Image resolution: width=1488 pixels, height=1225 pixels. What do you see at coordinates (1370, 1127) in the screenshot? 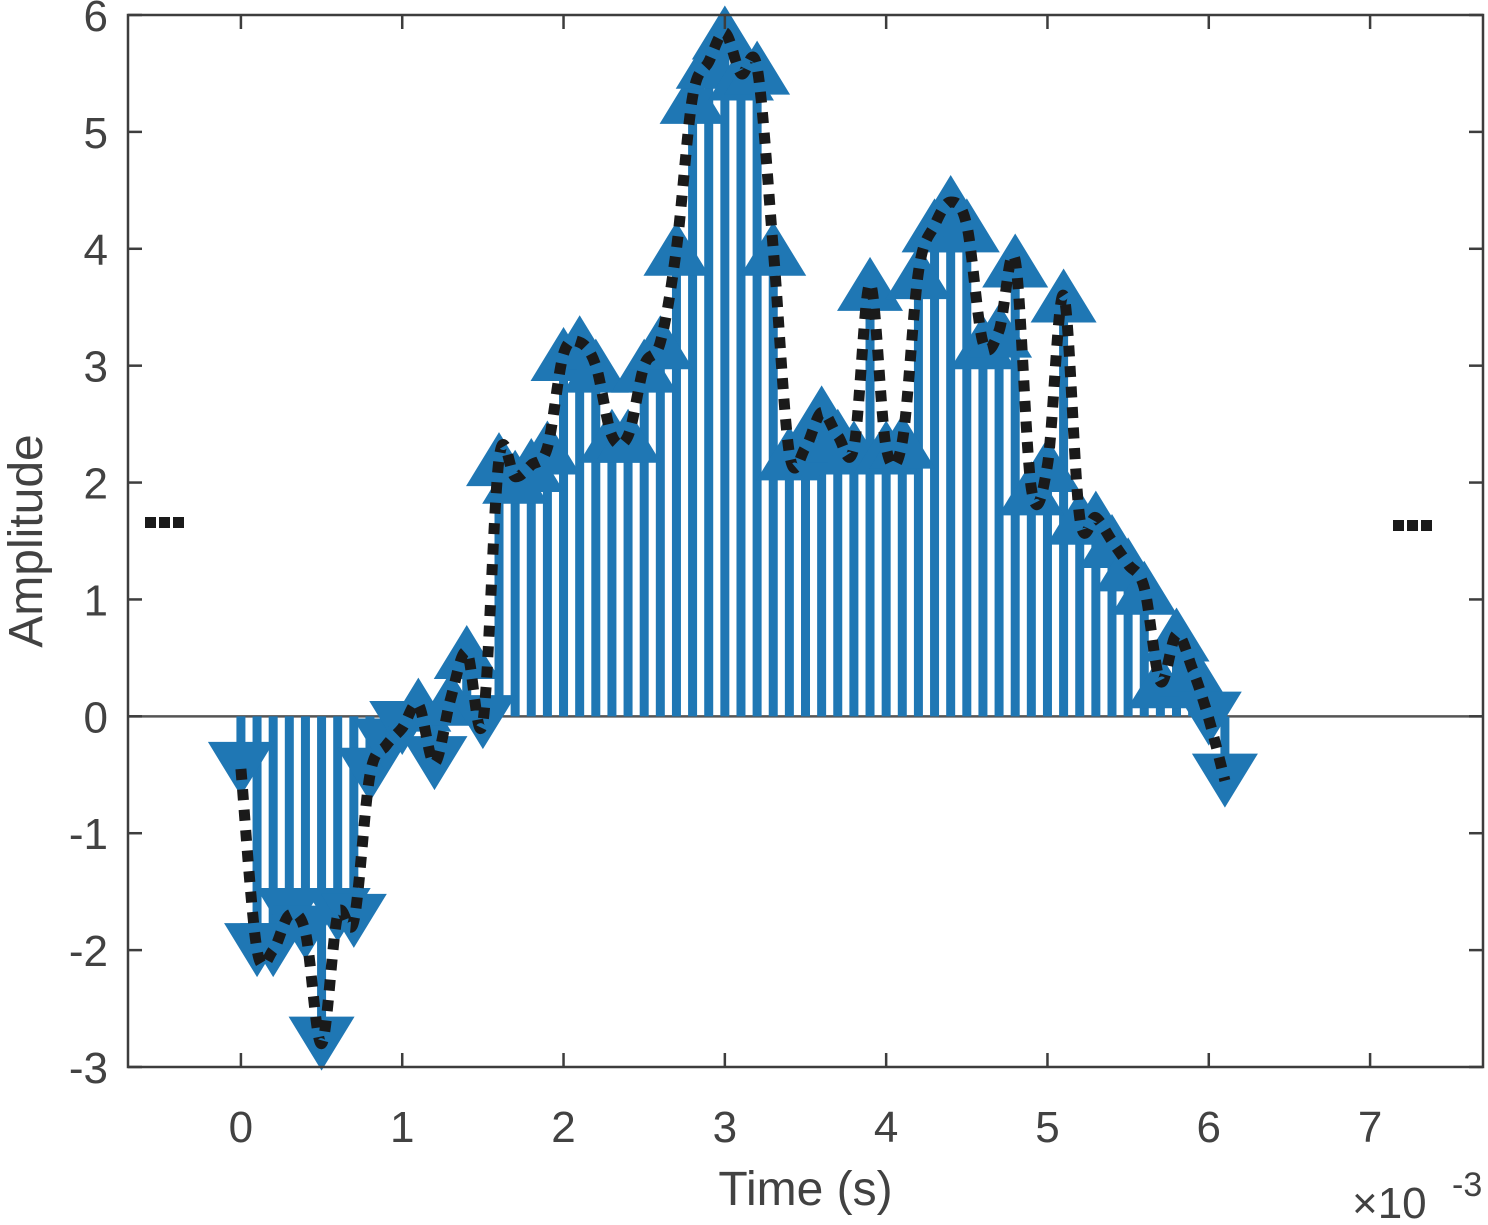
I see `x-tick-label: 7` at bounding box center [1370, 1127].